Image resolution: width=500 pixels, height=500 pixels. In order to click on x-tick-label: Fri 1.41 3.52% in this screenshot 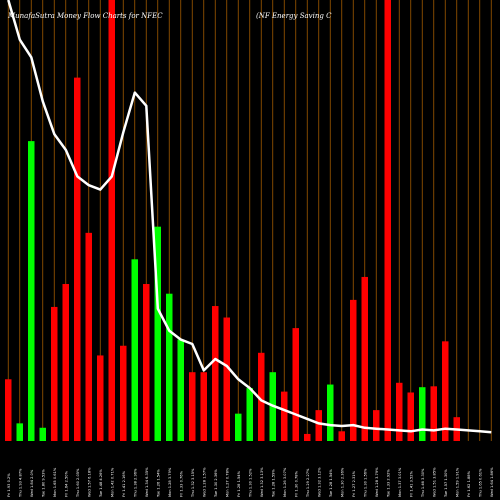, I will do `click(411, 483)`.